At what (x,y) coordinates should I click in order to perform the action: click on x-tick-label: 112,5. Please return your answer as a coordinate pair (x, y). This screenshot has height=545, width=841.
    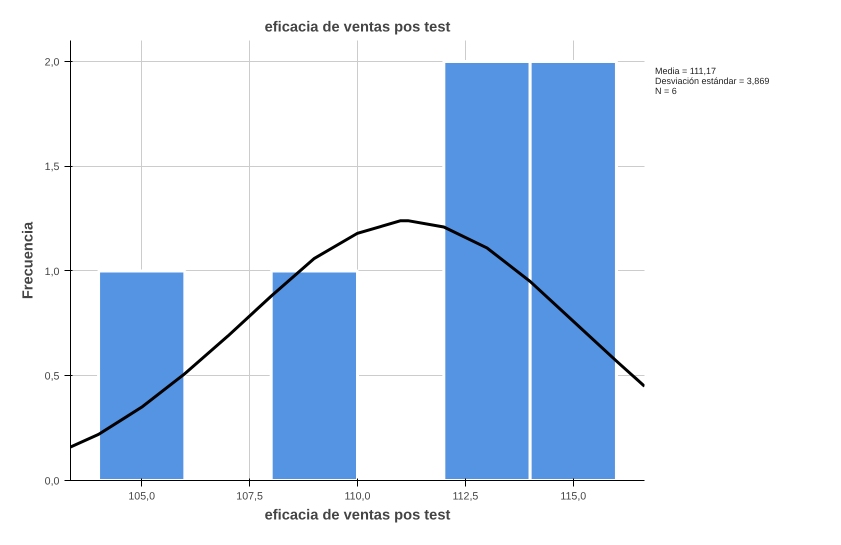
    Looking at the image, I should click on (465, 496).